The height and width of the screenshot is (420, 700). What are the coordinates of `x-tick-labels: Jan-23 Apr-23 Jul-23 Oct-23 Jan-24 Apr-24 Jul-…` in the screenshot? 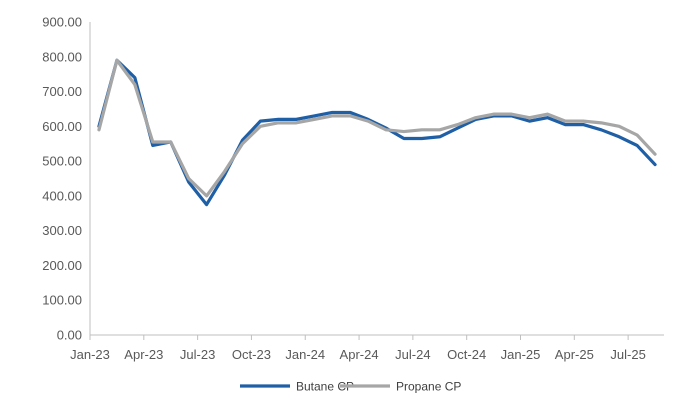 It's located at (358, 348).